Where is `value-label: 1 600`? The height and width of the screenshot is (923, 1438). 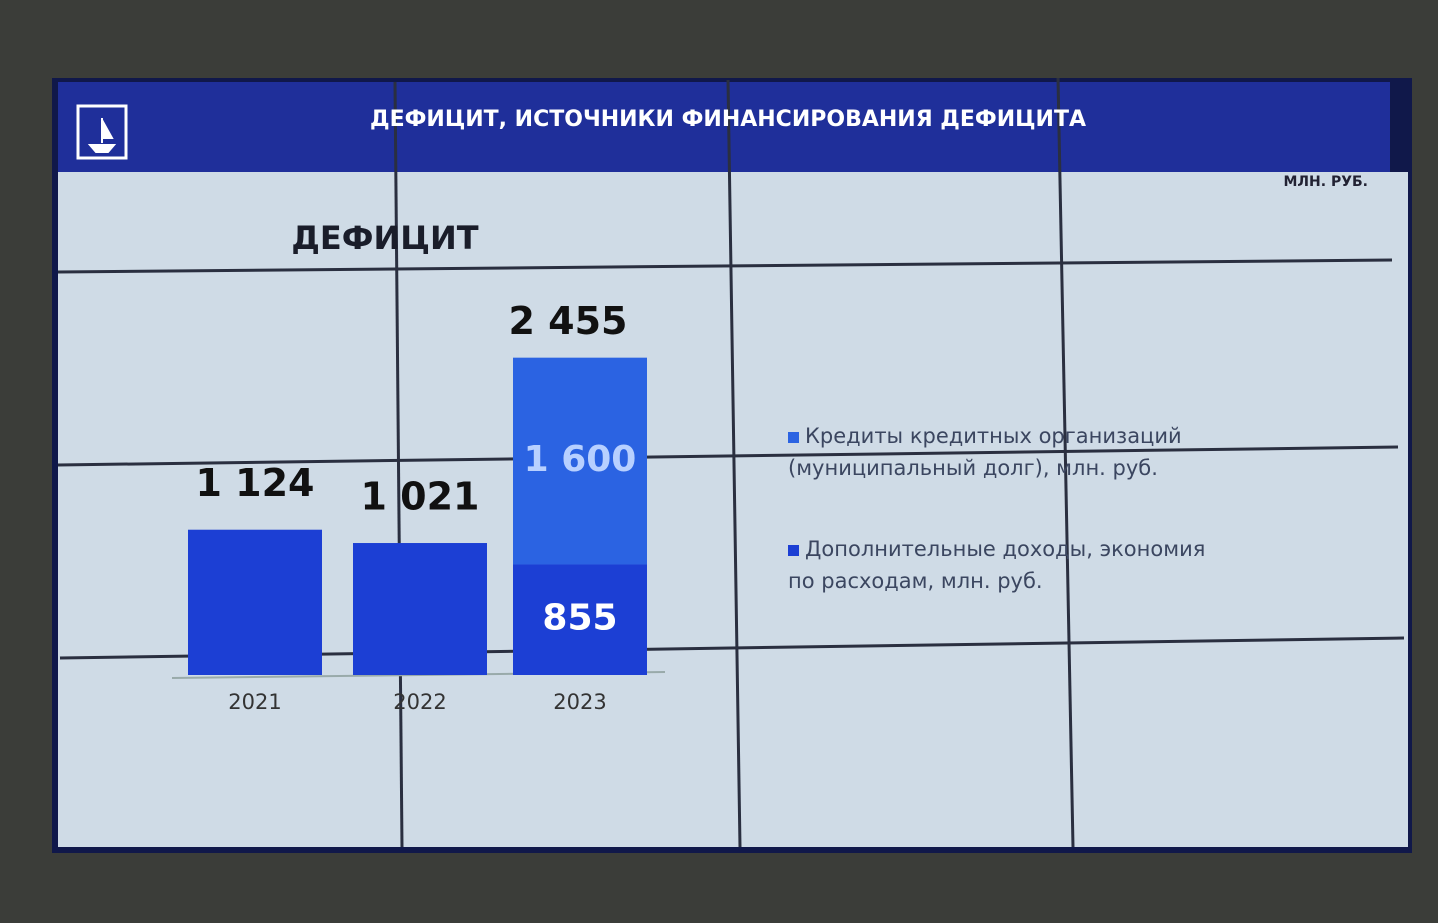 value-label: 1 600 is located at coordinates (580, 459).